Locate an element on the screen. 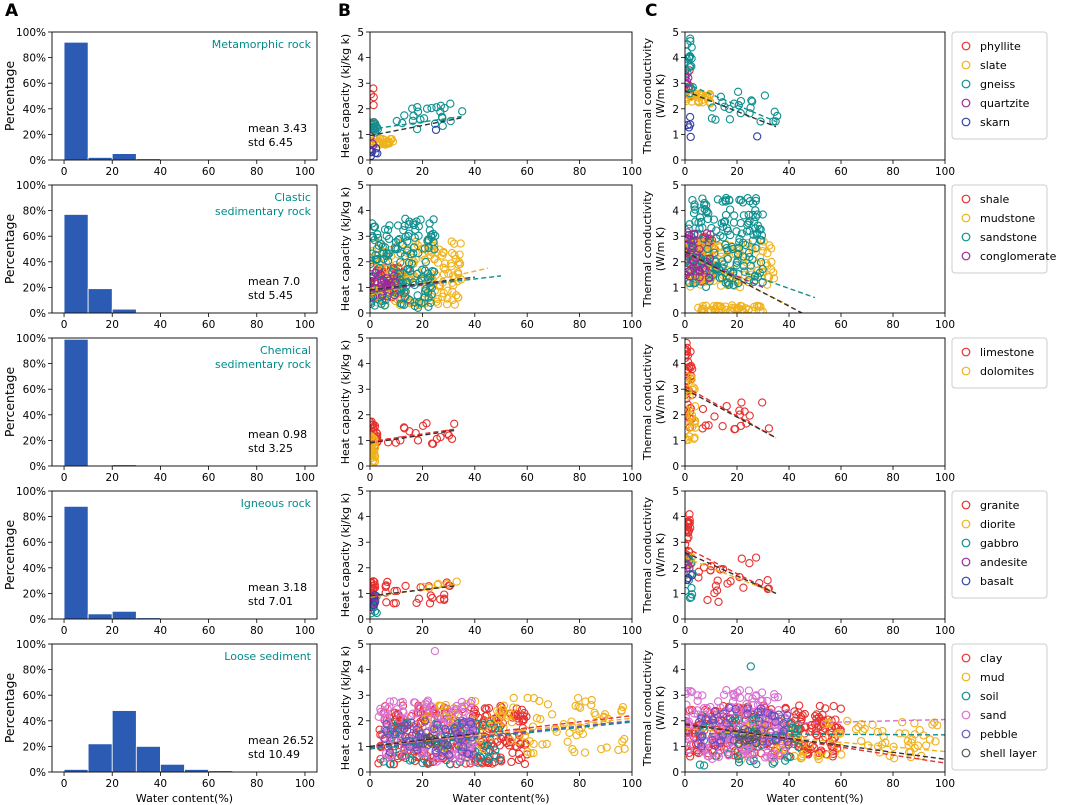  y-tick-label: 100% is located at coordinates (31, 33).